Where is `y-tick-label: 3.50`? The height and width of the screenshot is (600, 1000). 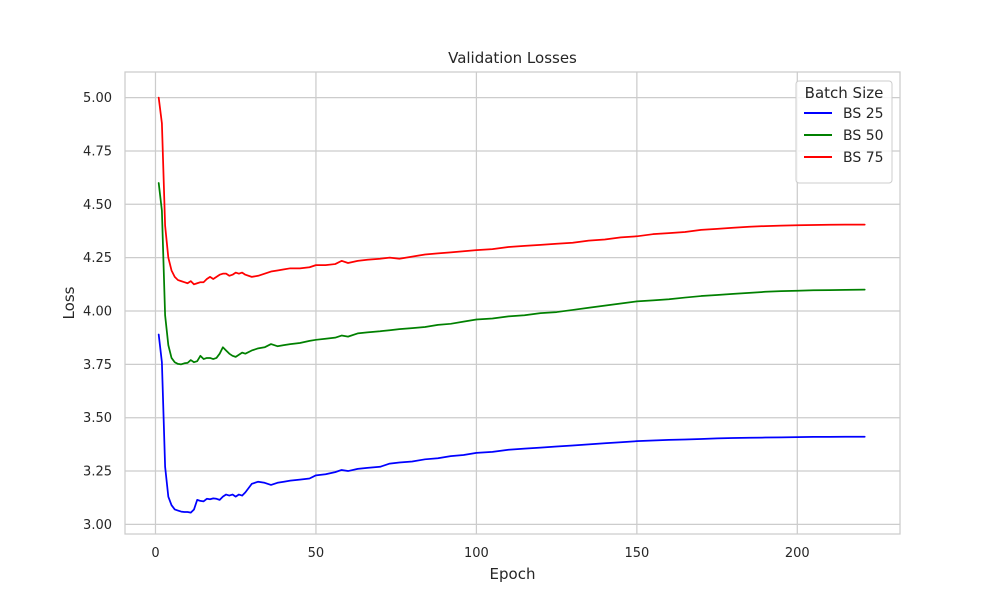
y-tick-label: 3.50 is located at coordinates (97, 418).